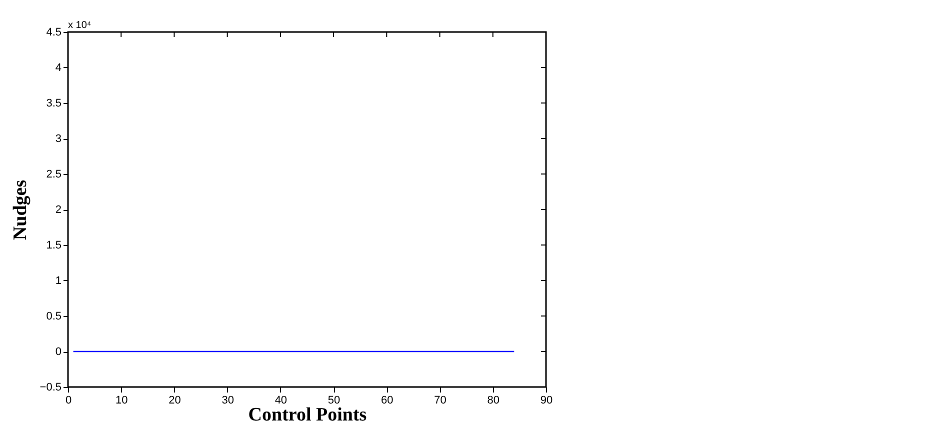 This screenshot has height=438, width=941. What do you see at coordinates (387, 400) in the screenshot?
I see `x-tick-label: 60` at bounding box center [387, 400].